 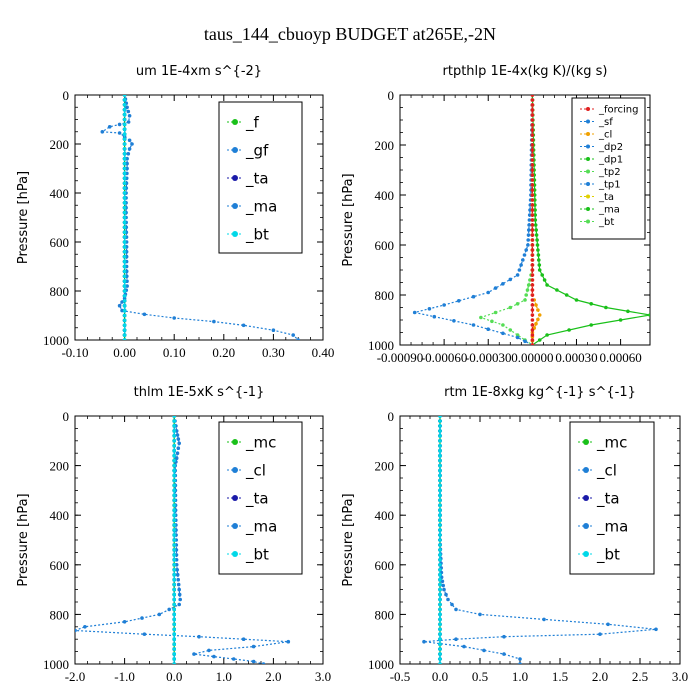 I want to click on panel-title: rtm 1E-8xkg kg^{-1} s^{-1}, so click(x=540, y=392).